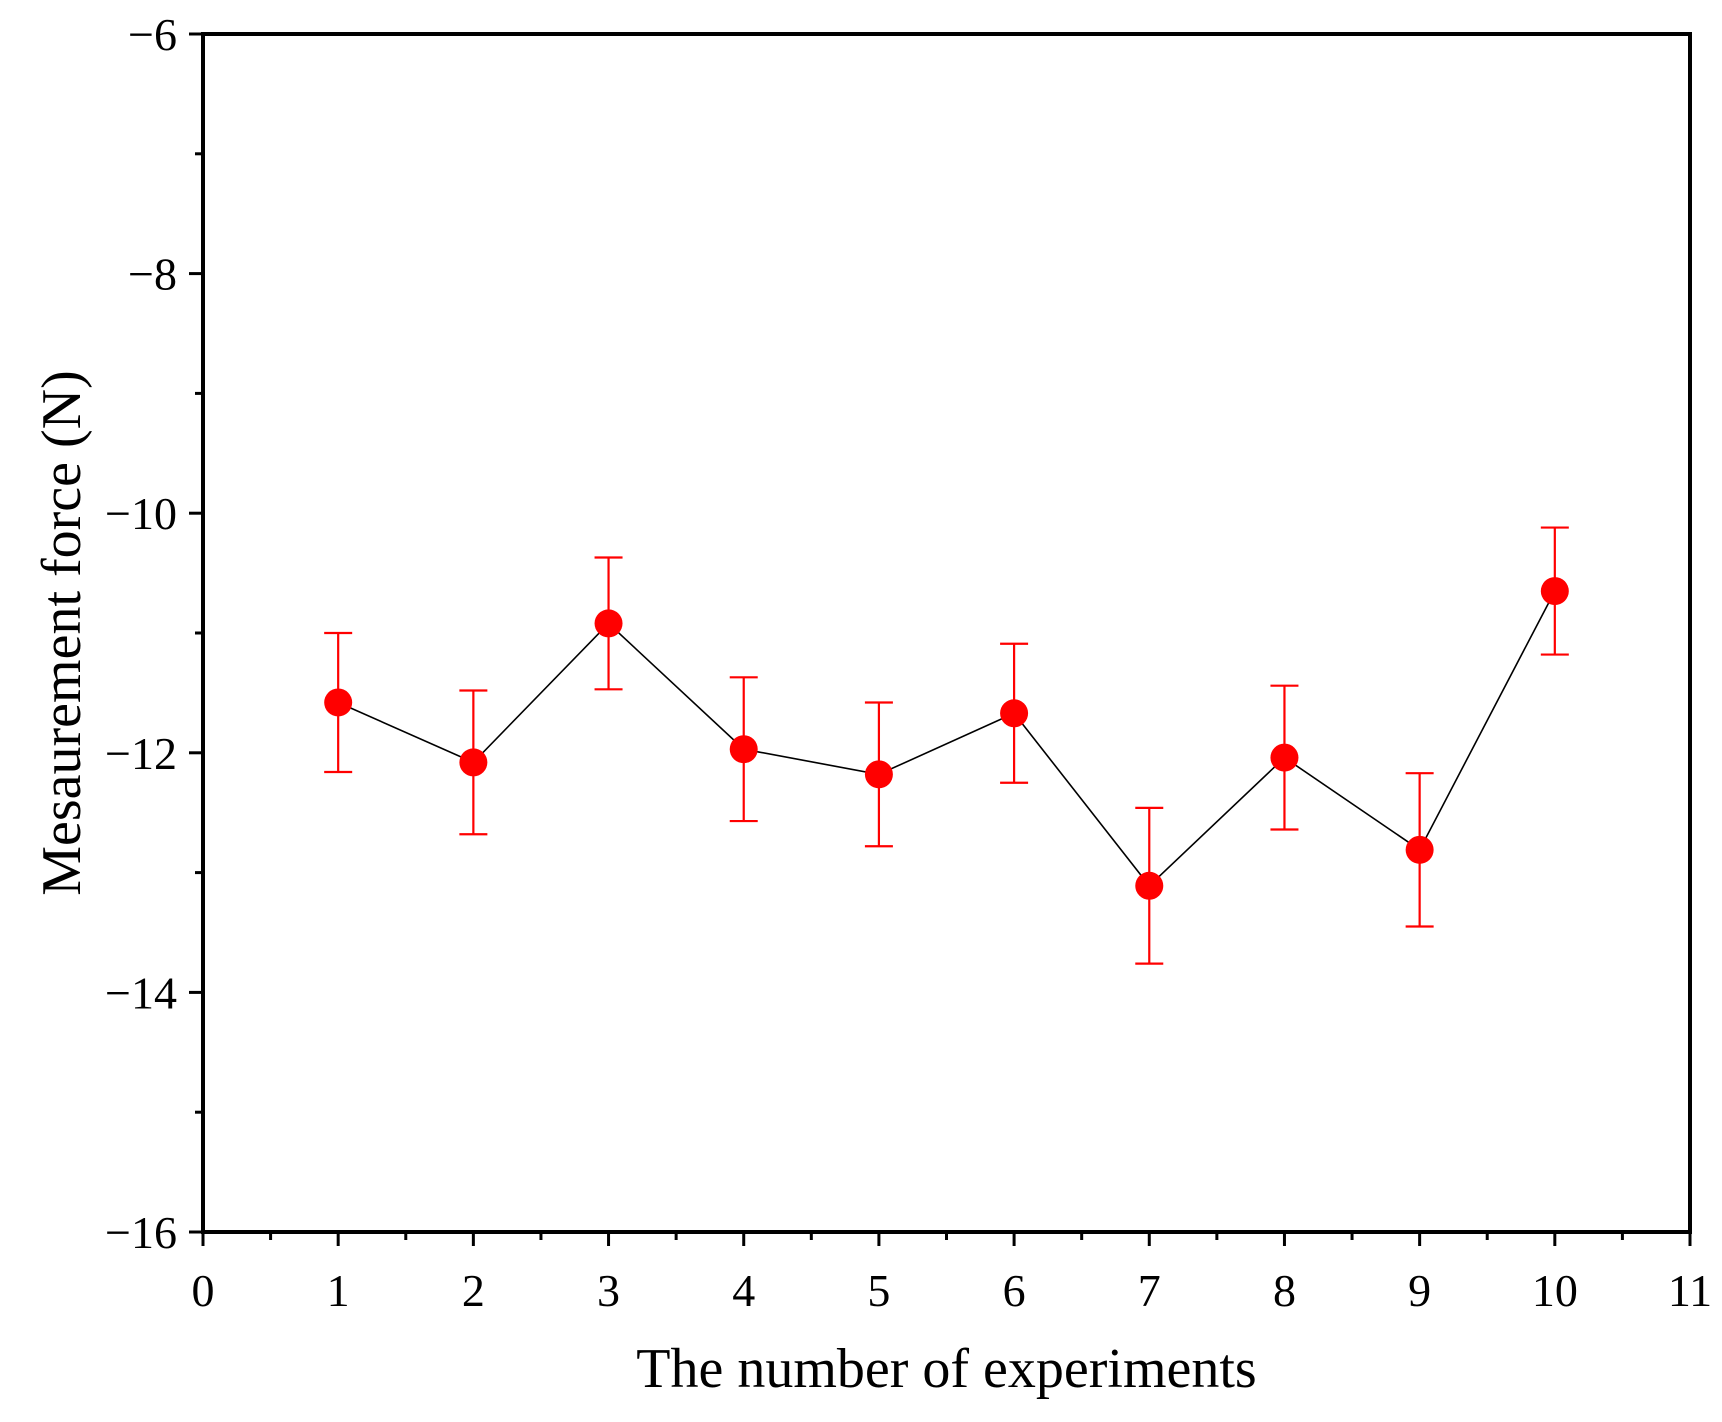  I want to click on x-tick-label: 6, so click(1014, 1290).